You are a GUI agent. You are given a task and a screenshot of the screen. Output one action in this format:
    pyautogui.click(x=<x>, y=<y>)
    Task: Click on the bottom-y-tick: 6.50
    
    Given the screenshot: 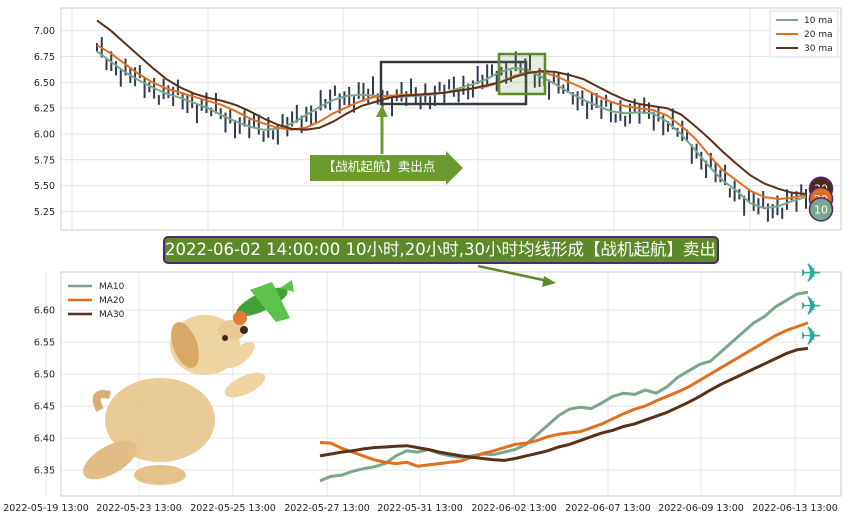 What is the action you would take?
    pyautogui.click(x=44, y=375)
    